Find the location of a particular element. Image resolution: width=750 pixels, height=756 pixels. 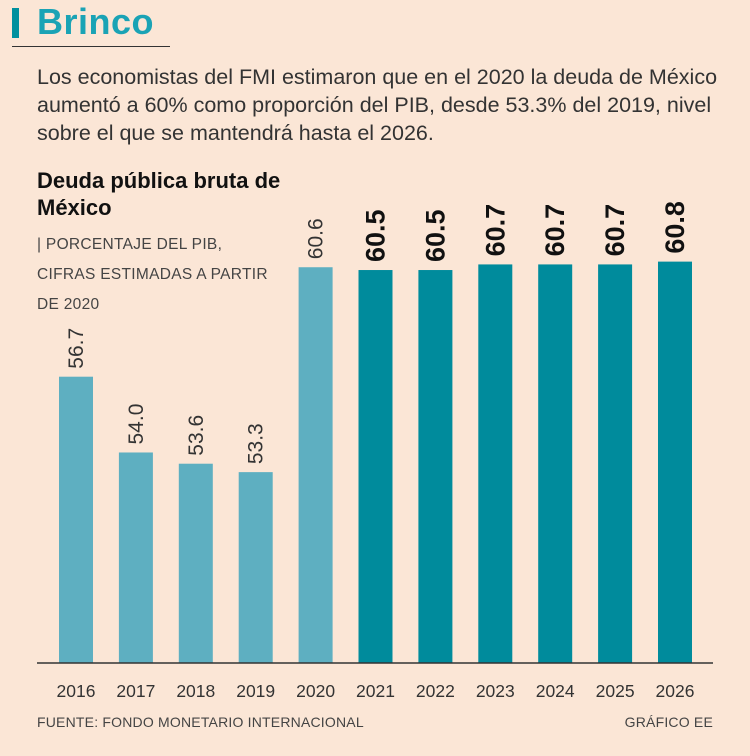

x-tick-label-2023: 2023 is located at coordinates (495, 691).